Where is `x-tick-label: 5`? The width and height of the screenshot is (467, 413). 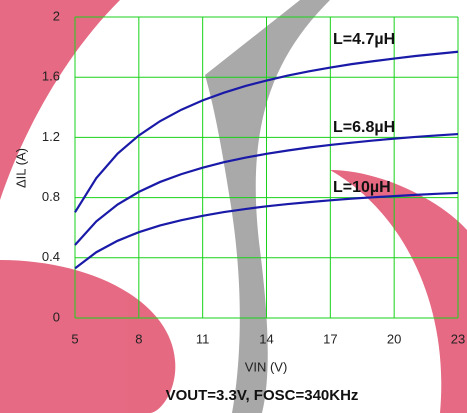 x-tick-label: 5 is located at coordinates (74, 338).